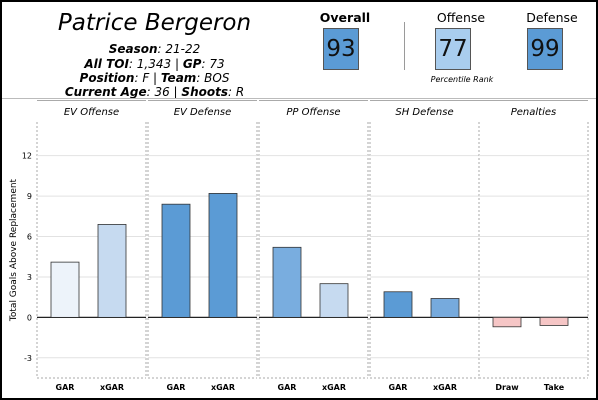  I want to click on overall-rating-box: 93, so click(341, 49).